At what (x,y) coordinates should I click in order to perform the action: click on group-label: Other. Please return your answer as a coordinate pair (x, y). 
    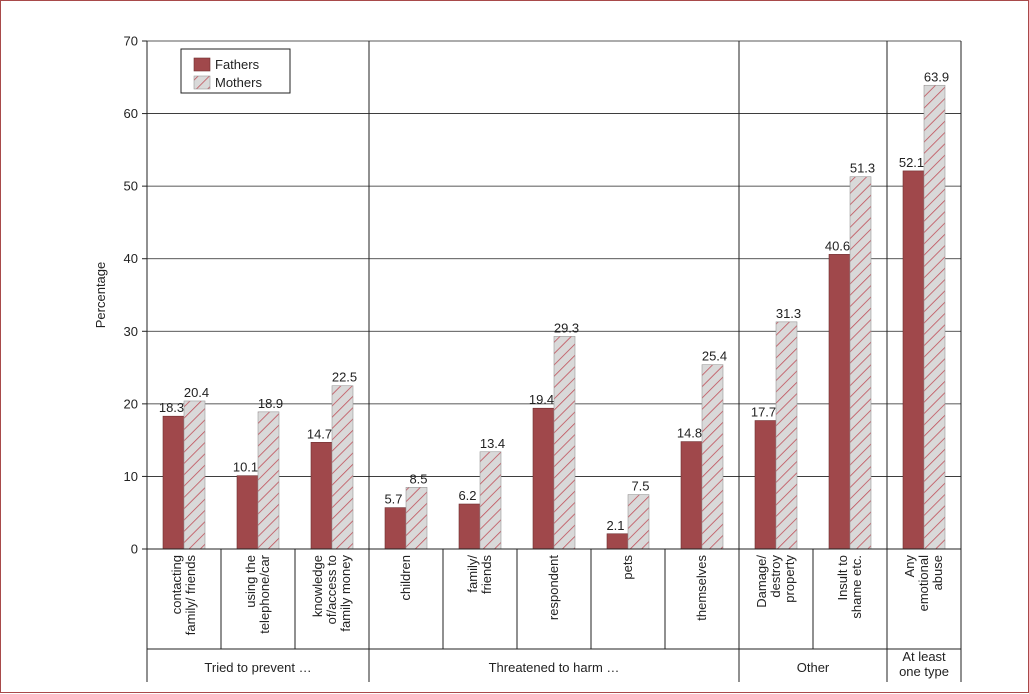
    Looking at the image, I should click on (813, 667).